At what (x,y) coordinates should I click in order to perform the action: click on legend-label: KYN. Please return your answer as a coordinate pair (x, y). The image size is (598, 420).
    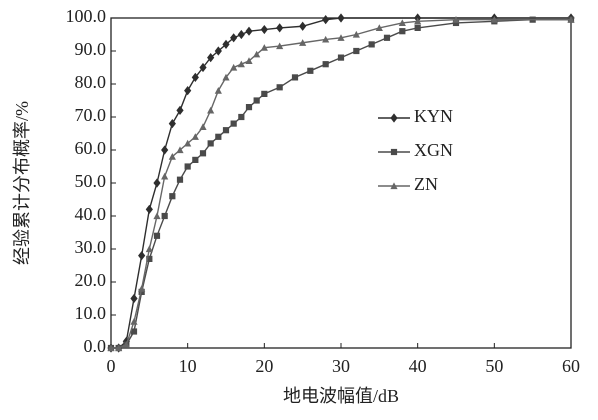
    Looking at the image, I should click on (433, 116).